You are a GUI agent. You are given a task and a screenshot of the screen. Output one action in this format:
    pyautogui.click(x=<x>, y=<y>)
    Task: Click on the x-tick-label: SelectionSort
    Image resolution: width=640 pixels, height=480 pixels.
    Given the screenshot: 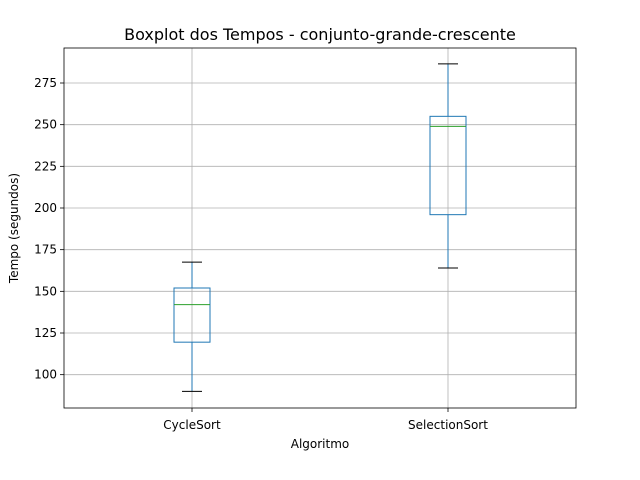 What is the action you would take?
    pyautogui.click(x=448, y=425)
    